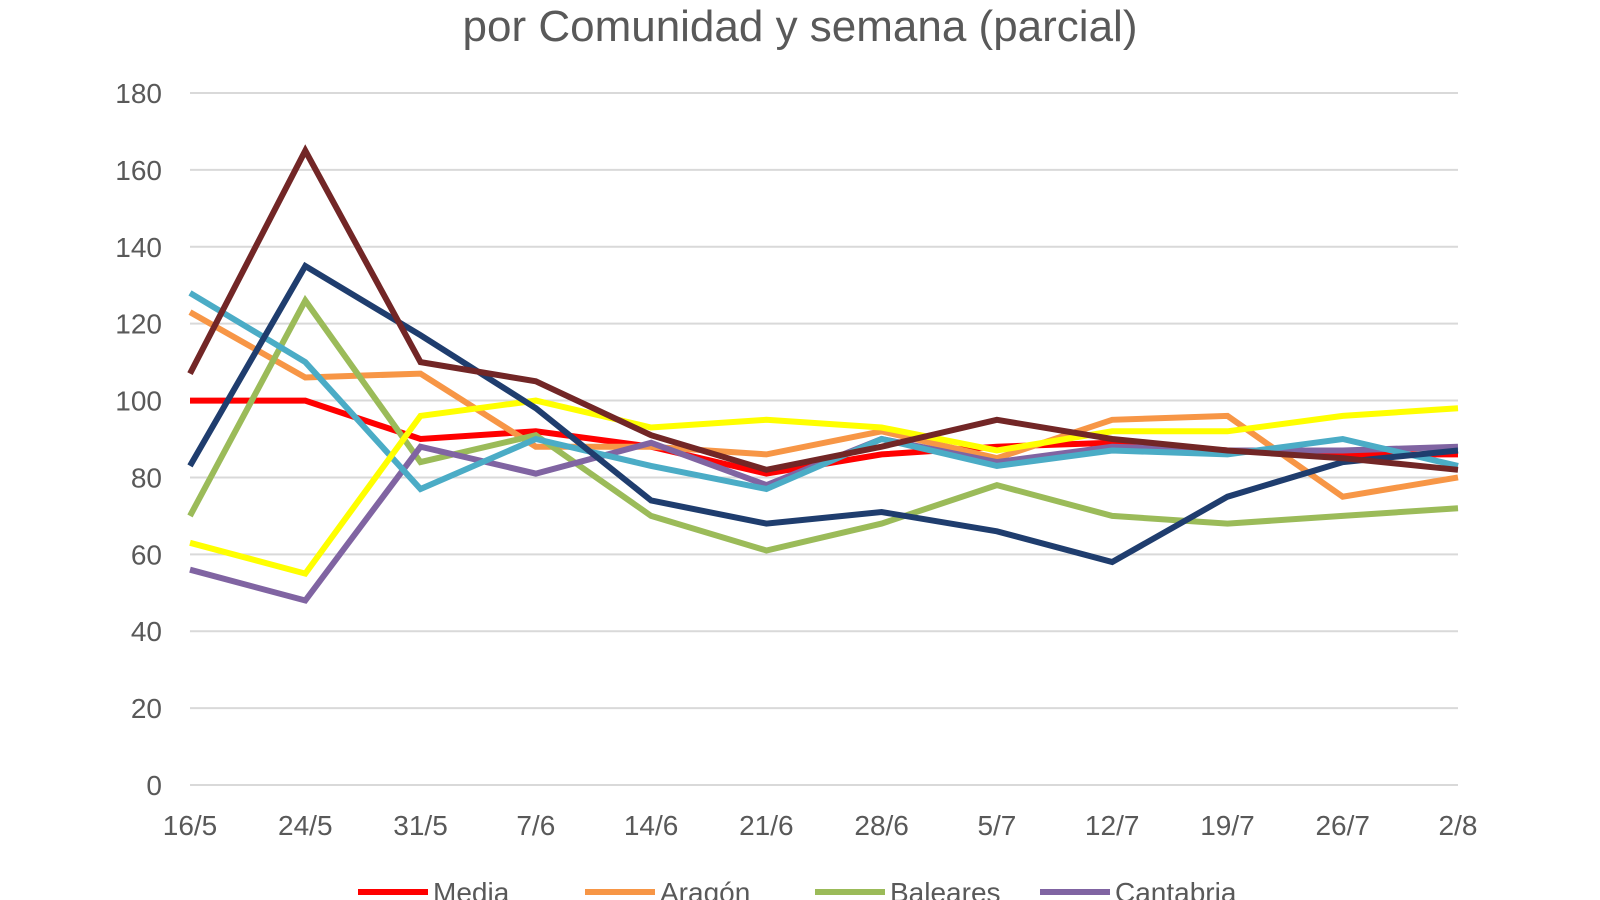 The width and height of the screenshot is (1600, 900). What do you see at coordinates (138, 93) in the screenshot?
I see `y-tick-label: 180` at bounding box center [138, 93].